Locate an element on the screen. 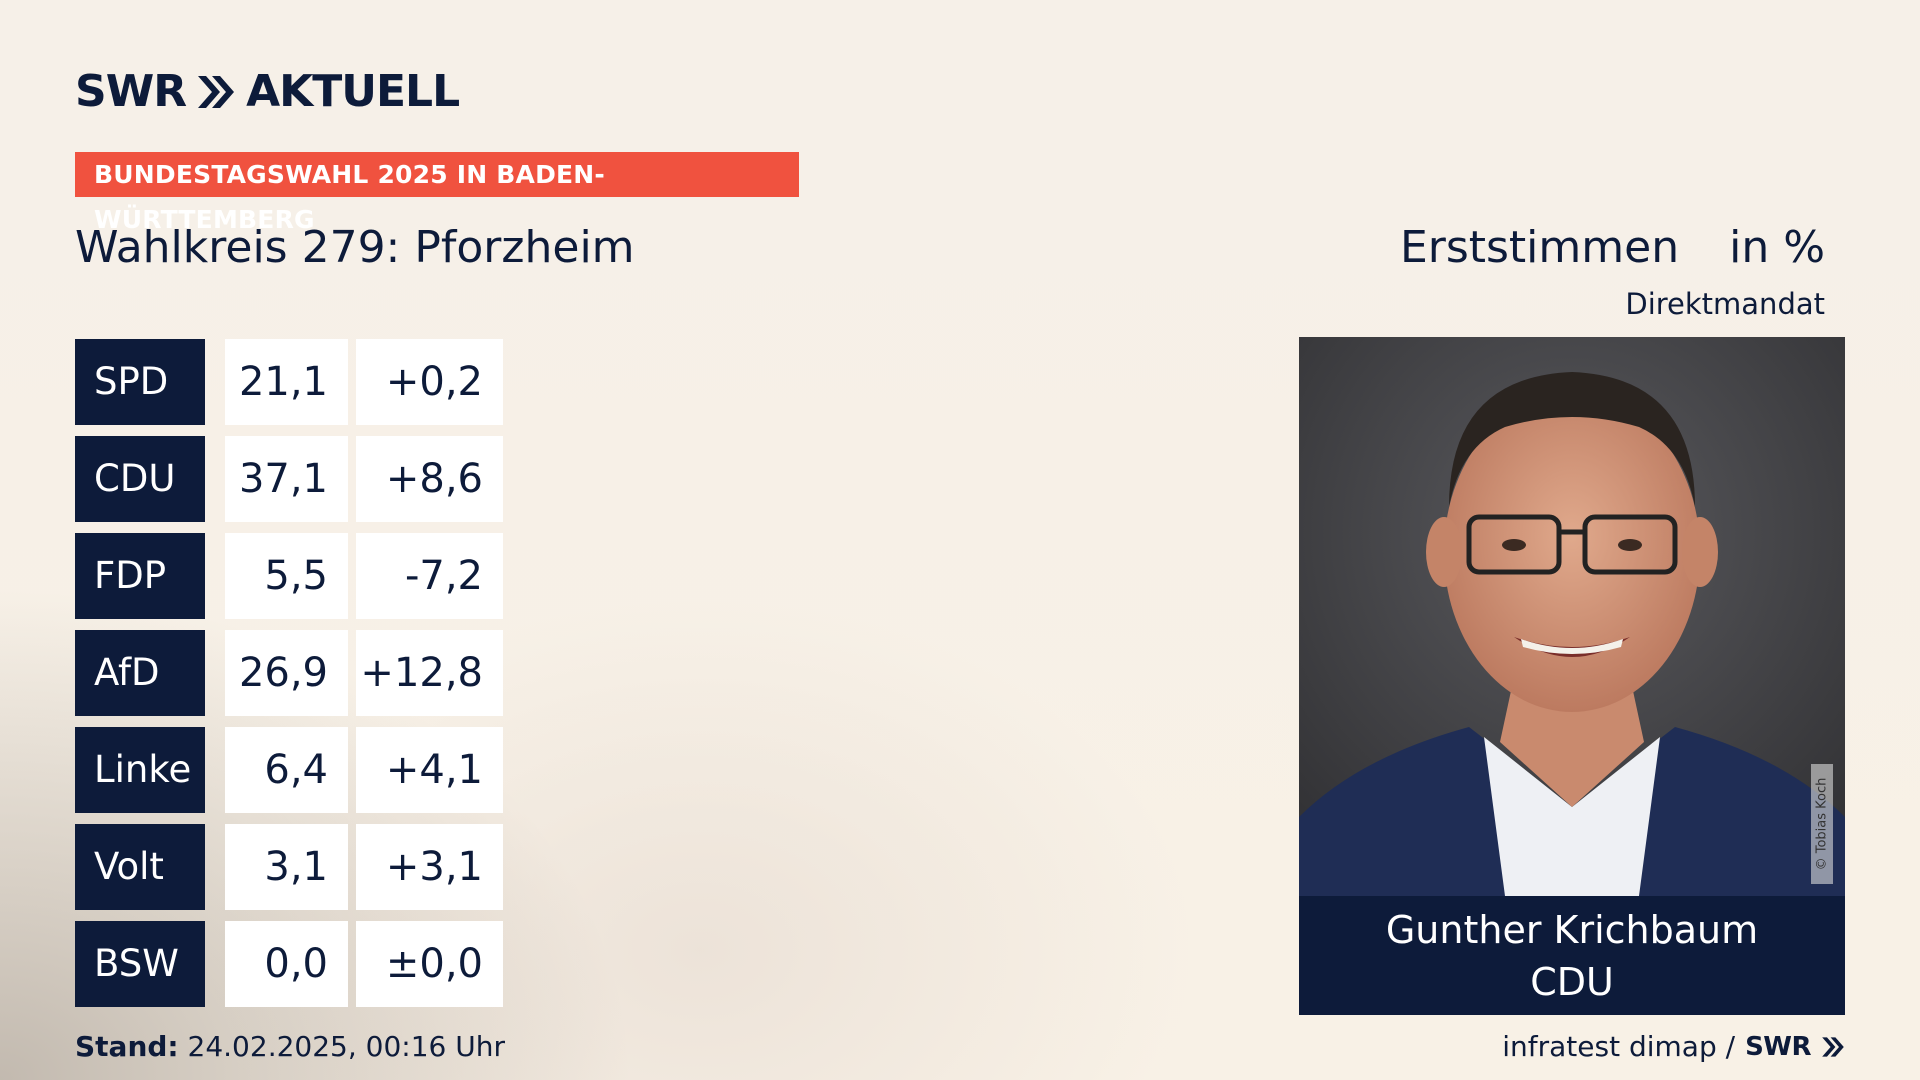 This screenshot has height=1080, width=1920. party-value: 37,1 is located at coordinates (286, 479).